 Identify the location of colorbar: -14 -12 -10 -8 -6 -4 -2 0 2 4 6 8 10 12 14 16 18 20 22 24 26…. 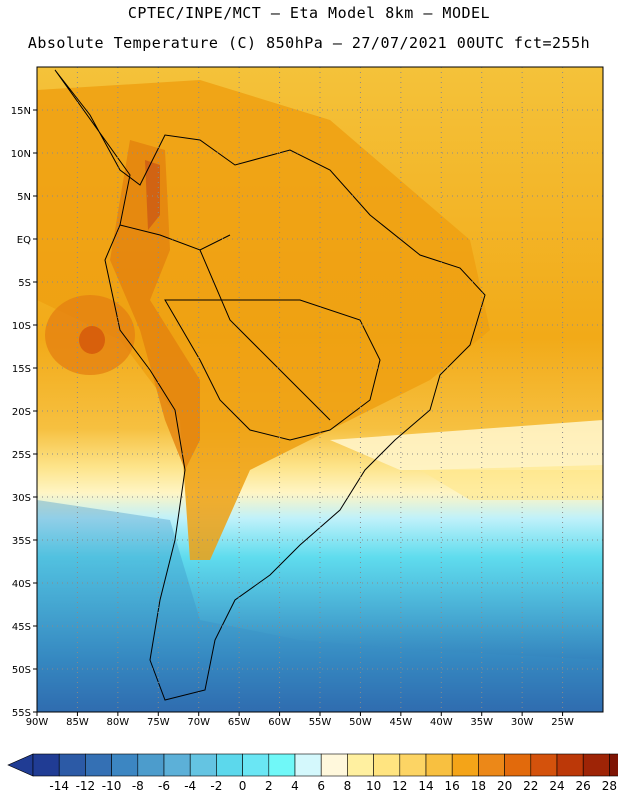
(312, 773).